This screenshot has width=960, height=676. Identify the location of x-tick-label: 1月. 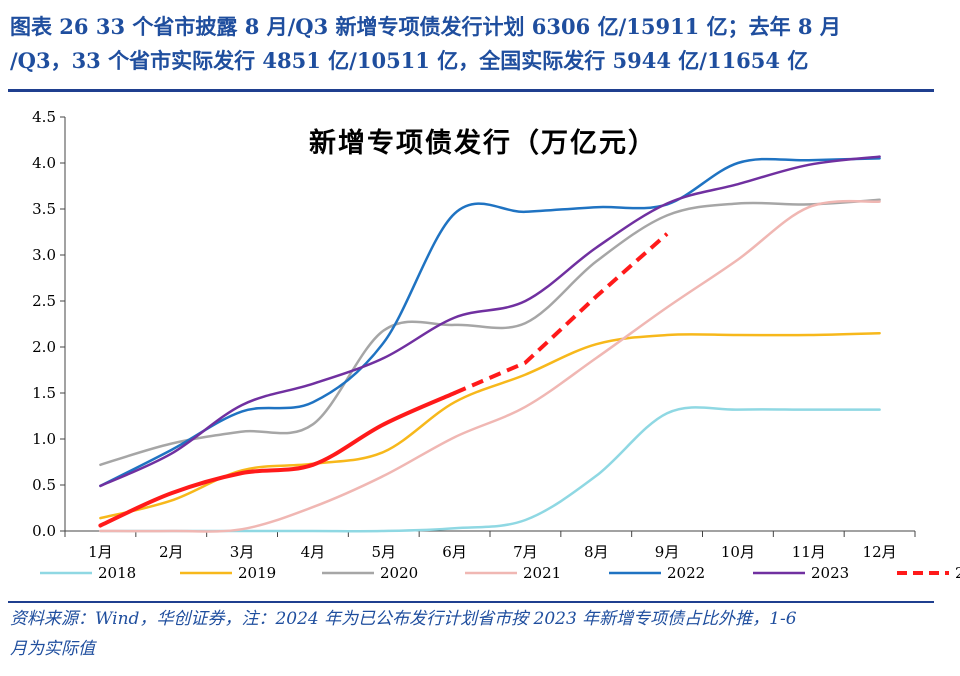
(100, 552).